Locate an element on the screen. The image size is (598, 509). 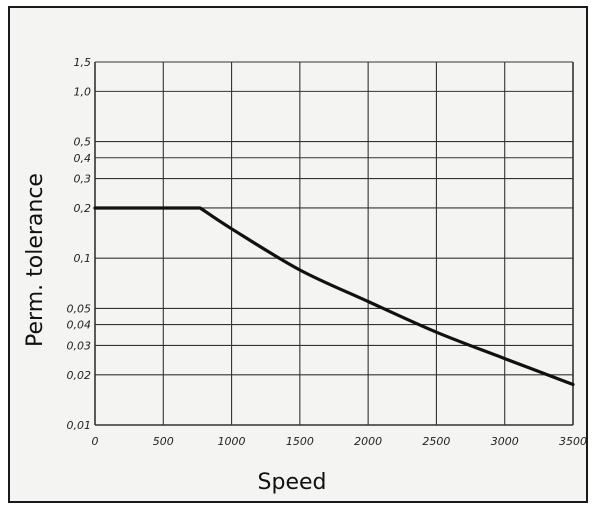
y-tick-label: 0,1 is located at coordinates (83, 258).